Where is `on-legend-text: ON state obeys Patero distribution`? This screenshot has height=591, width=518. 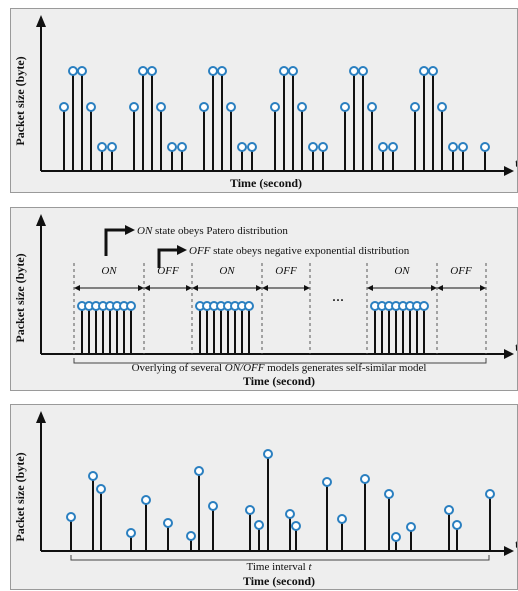
on-legend-text: ON state obeys Patero distribution is located at coordinates (212, 231).